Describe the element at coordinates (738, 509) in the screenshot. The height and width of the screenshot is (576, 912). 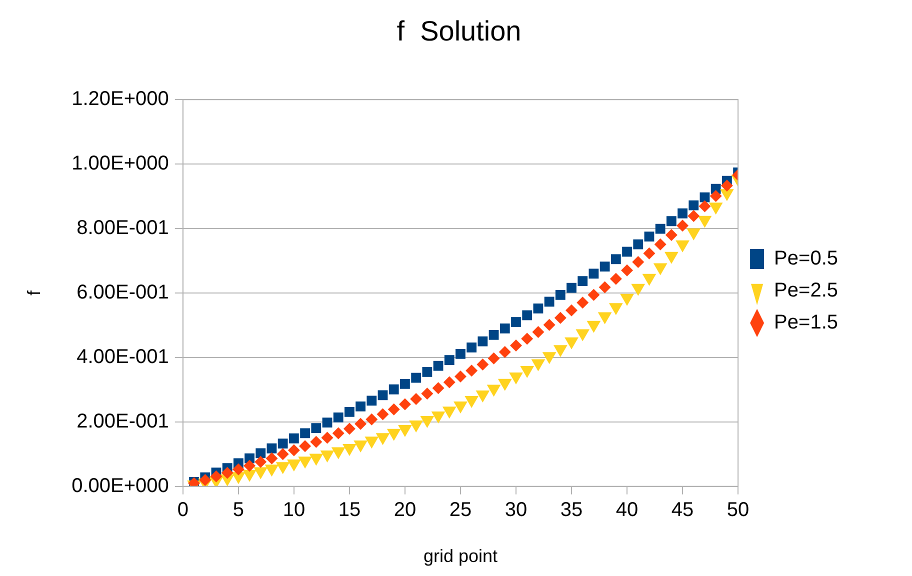
I see `x-tick-label: 50` at that location.